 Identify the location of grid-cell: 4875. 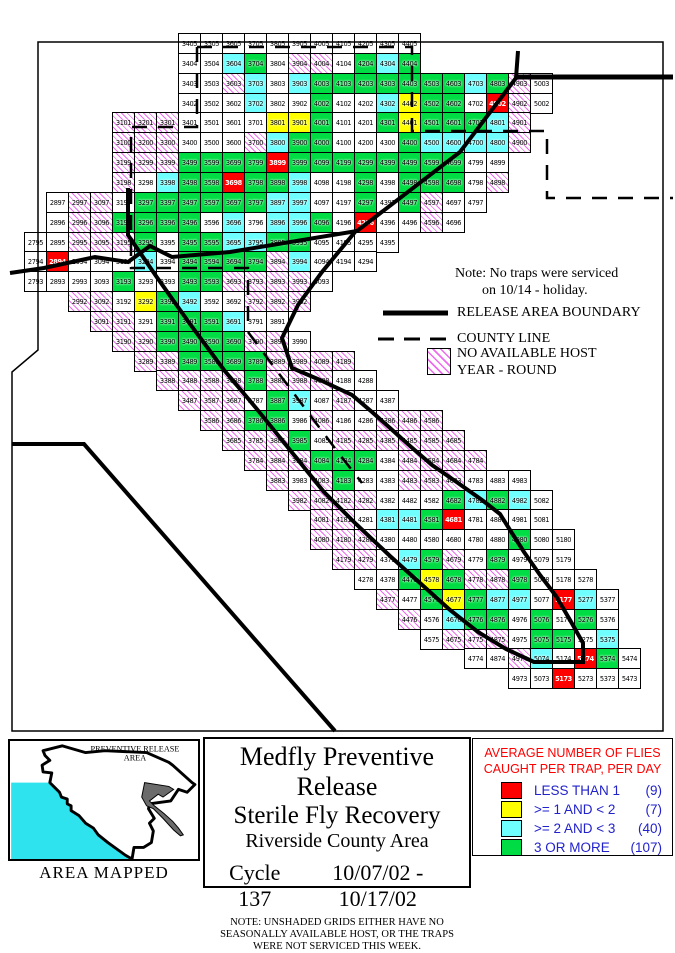
(497, 639).